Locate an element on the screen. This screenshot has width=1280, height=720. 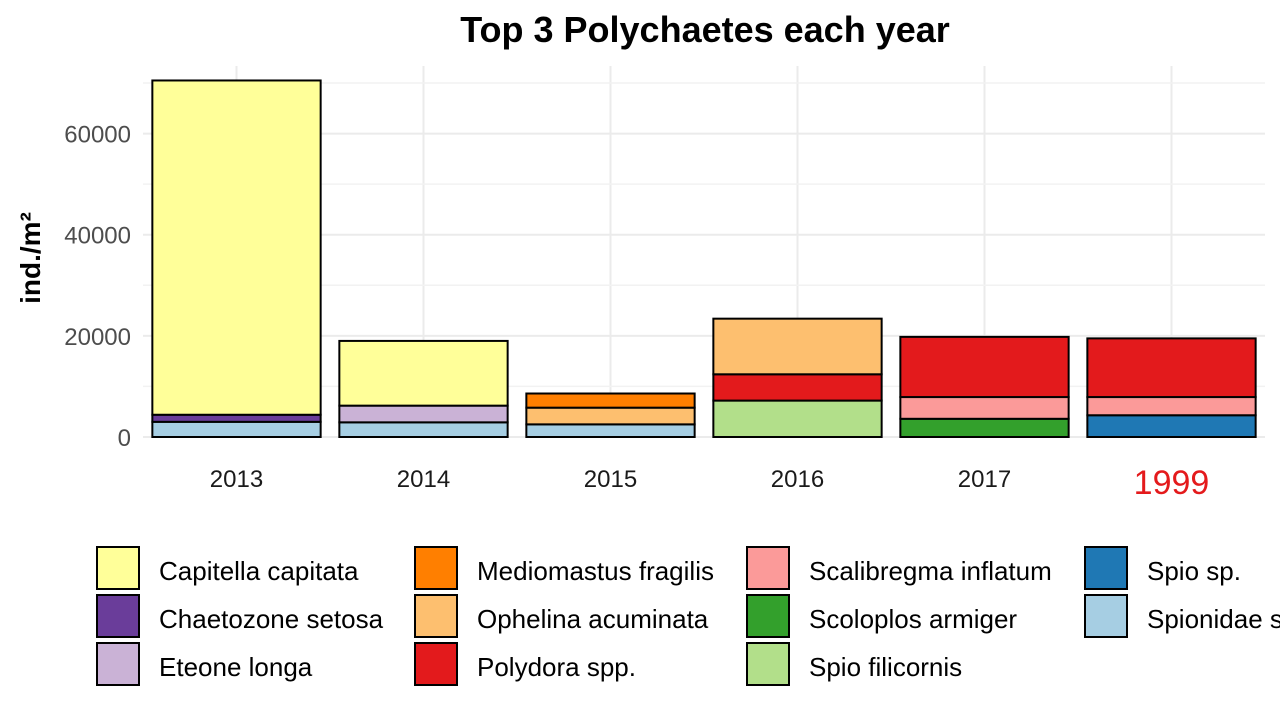
legend-label: Capitella capitata is located at coordinates (259, 571).